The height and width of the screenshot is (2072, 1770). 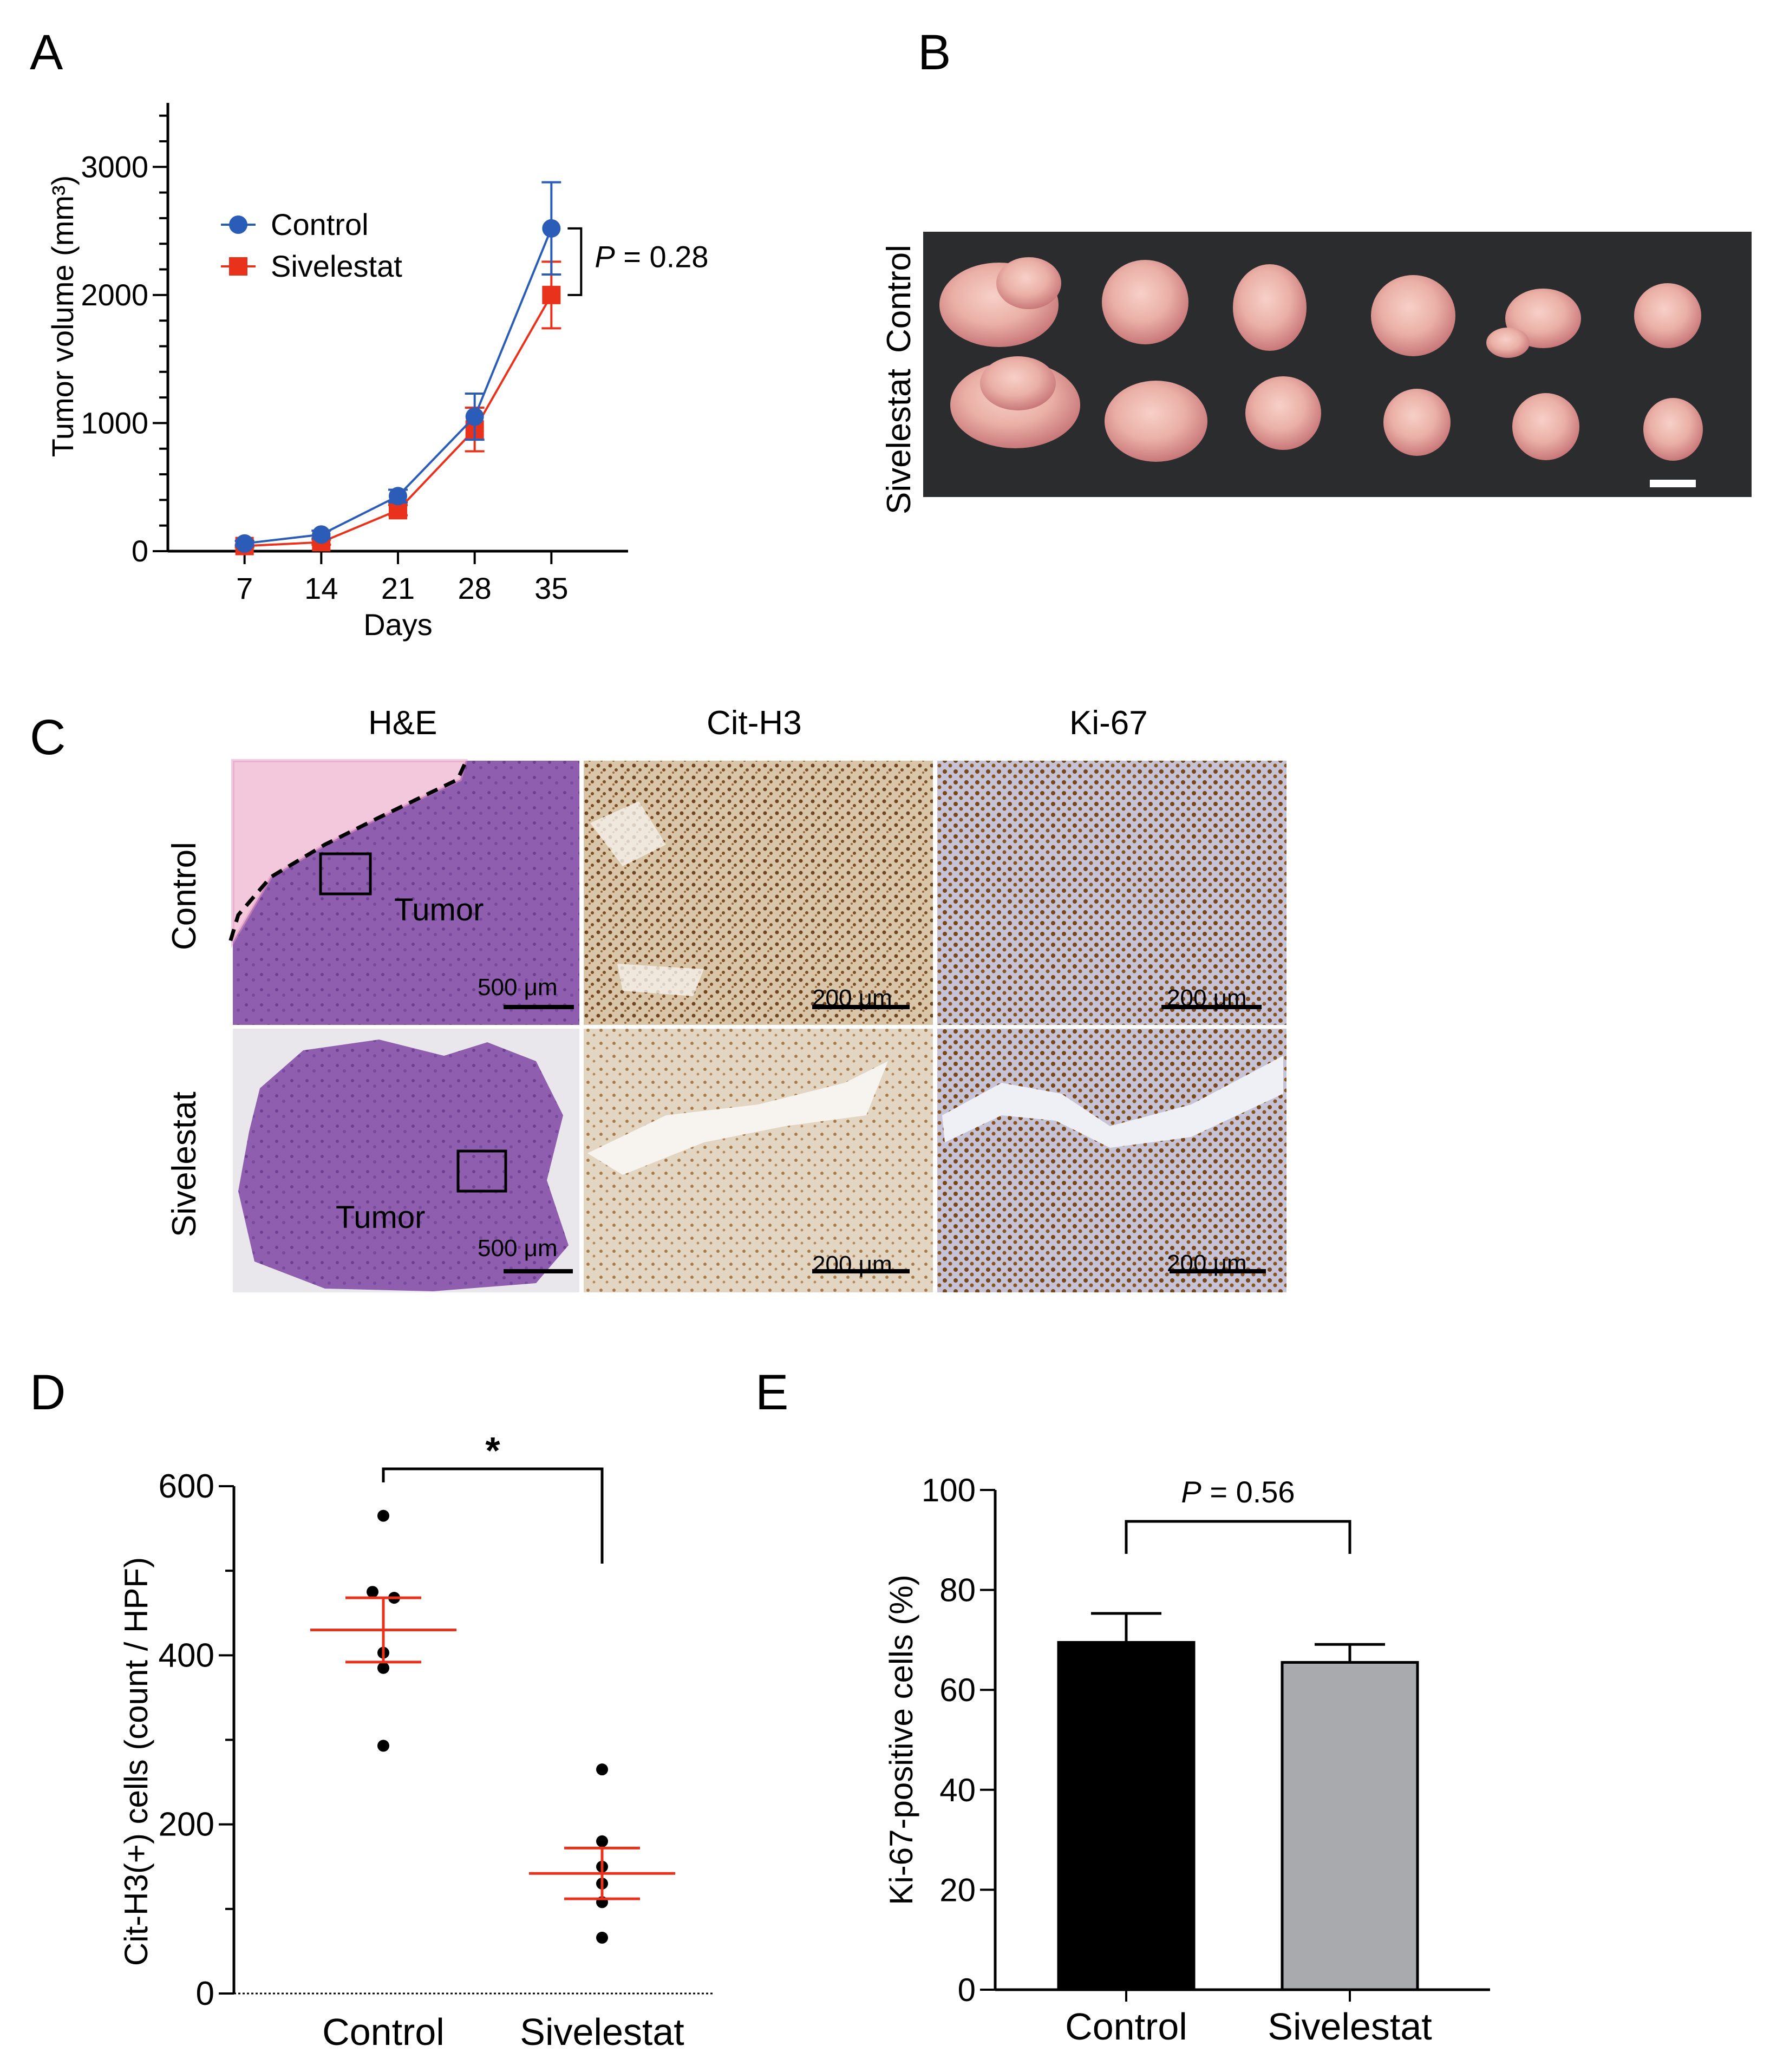 I want to click on scalebar-label-he-sivelestat: 500 μm, so click(x=518, y=1248).